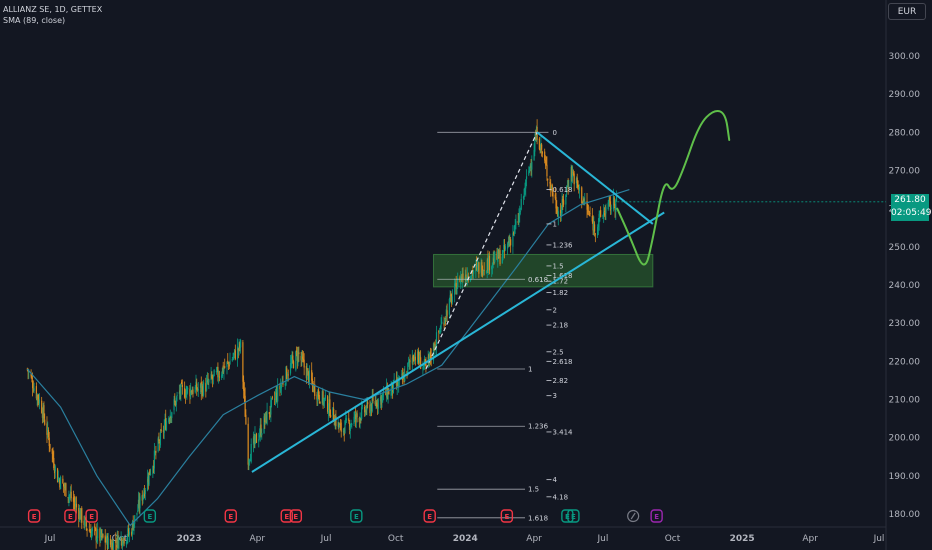 This screenshot has height=550, width=932. I want to click on last-price-value: 261.80, so click(910, 200).